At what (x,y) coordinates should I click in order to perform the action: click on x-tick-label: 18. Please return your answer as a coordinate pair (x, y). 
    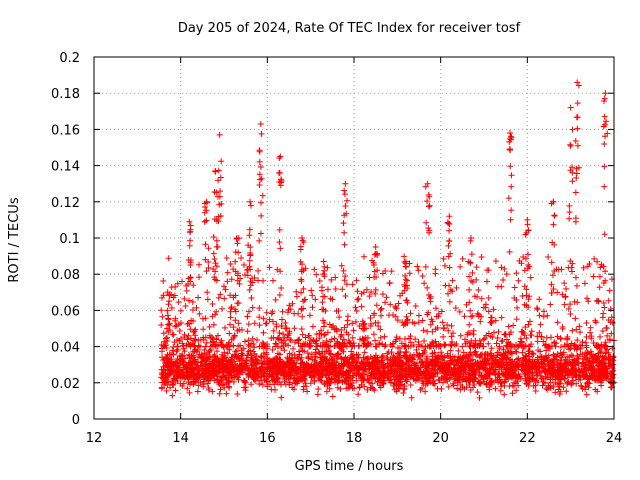
    Looking at the image, I should click on (354, 438).